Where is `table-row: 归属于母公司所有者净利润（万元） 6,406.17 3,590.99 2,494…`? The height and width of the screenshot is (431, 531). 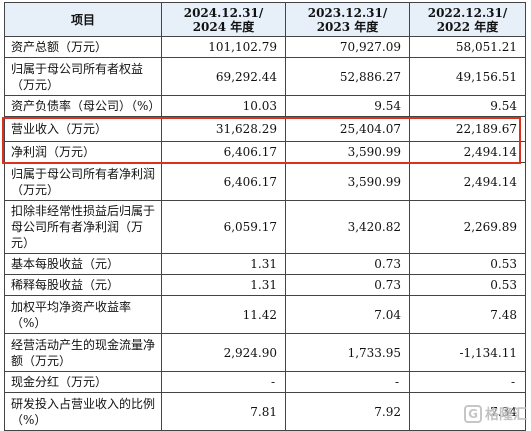
table-row: 归属于母公司所有者净利润（万元） 6,406.17 3,590.99 2,494… is located at coordinates (265, 181).